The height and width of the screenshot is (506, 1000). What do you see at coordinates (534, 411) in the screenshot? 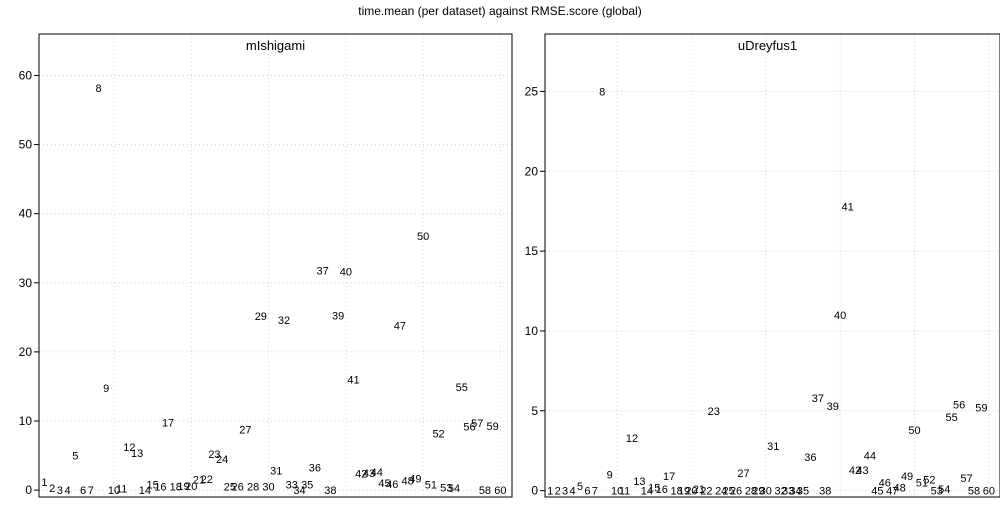
I see `y-tick-label: 5` at bounding box center [534, 411].